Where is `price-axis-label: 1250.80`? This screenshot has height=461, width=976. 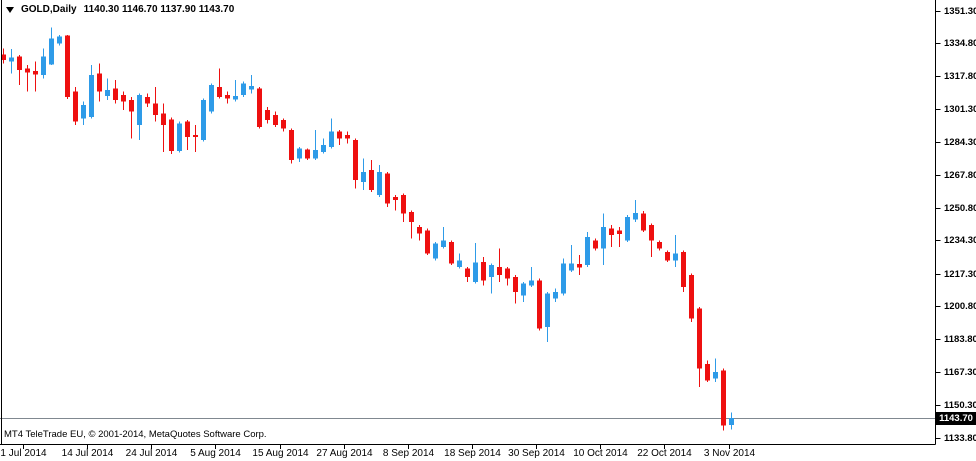
price-axis-label: 1250.80 is located at coordinates (960, 208).